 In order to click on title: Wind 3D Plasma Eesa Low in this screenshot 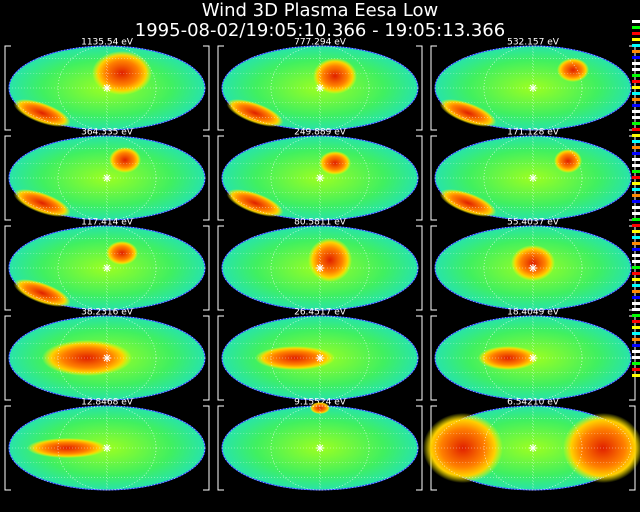, I will do `click(320, 10)`.